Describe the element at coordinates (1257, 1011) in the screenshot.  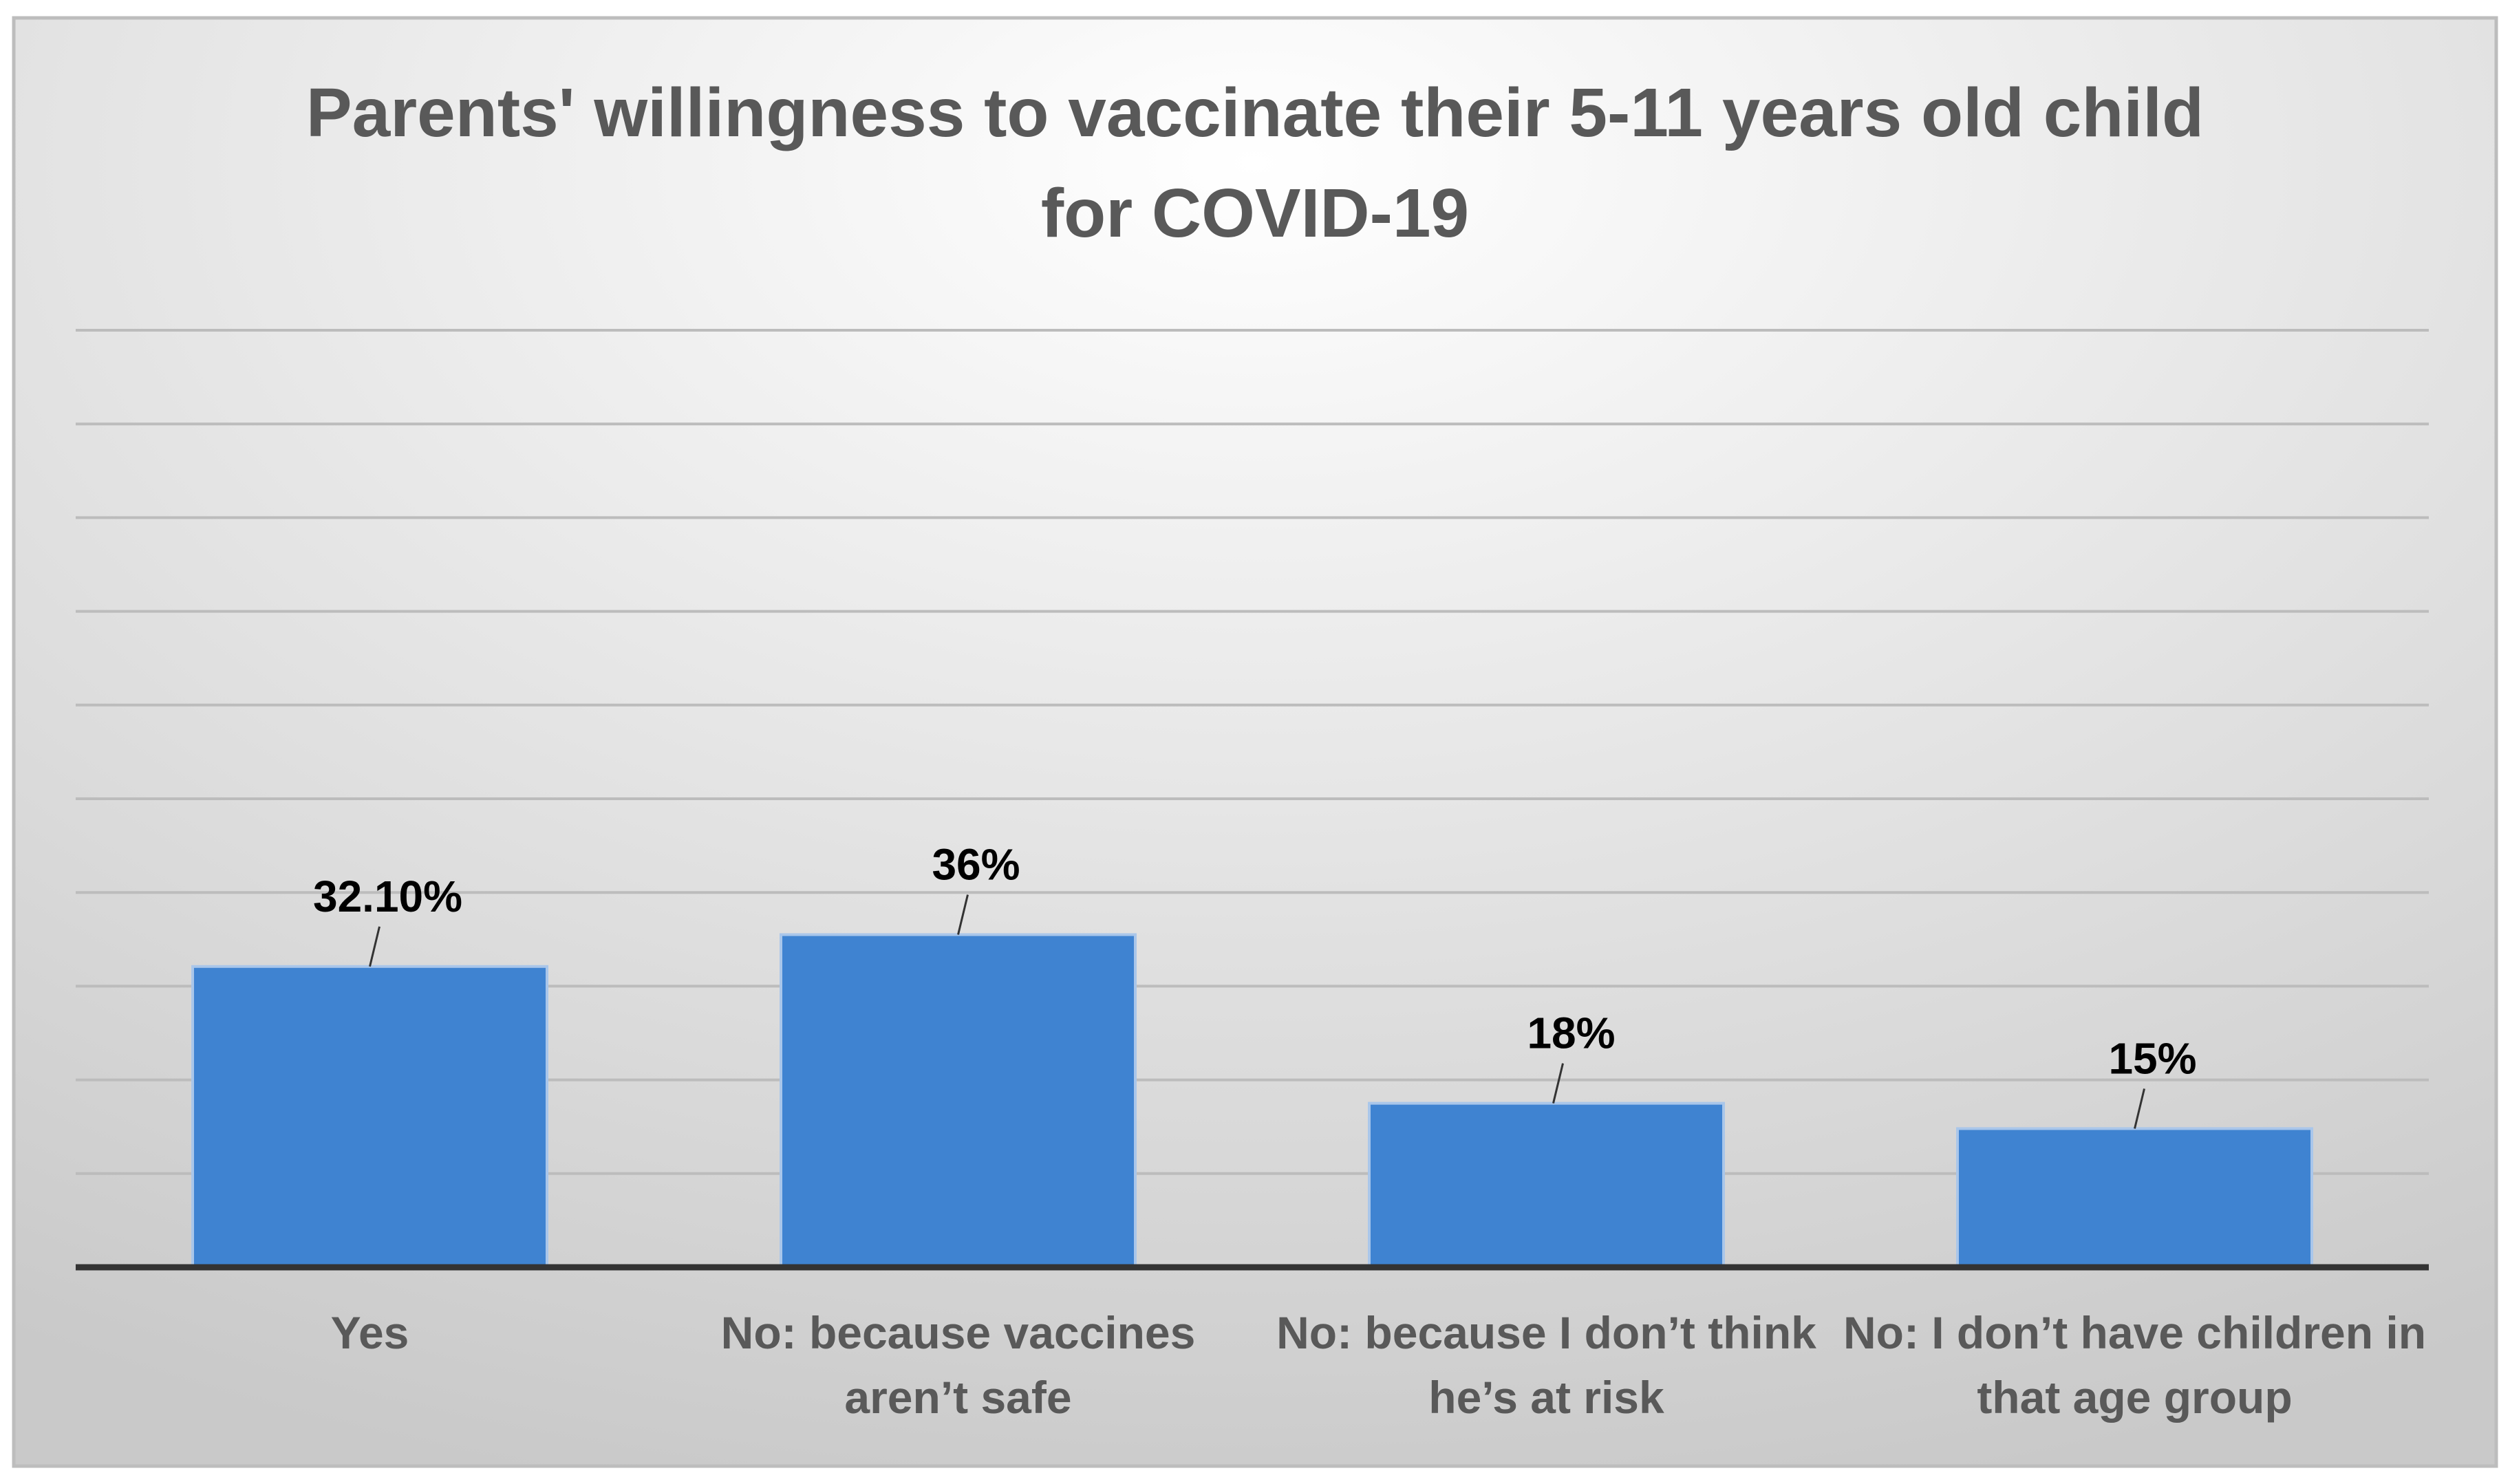
I see `leader-lines` at that location.